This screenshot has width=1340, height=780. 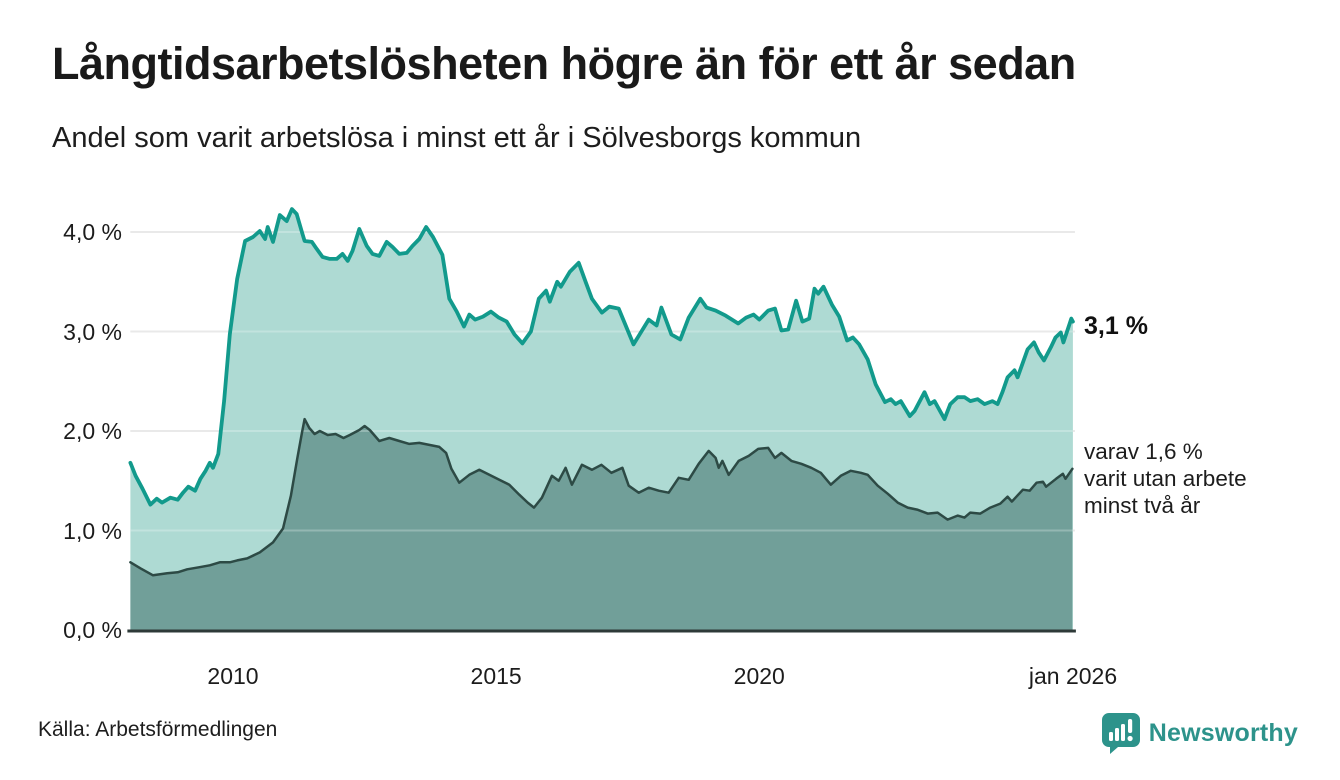 I want to click on y-tick-label: 0,0 %, so click(x=92, y=630).